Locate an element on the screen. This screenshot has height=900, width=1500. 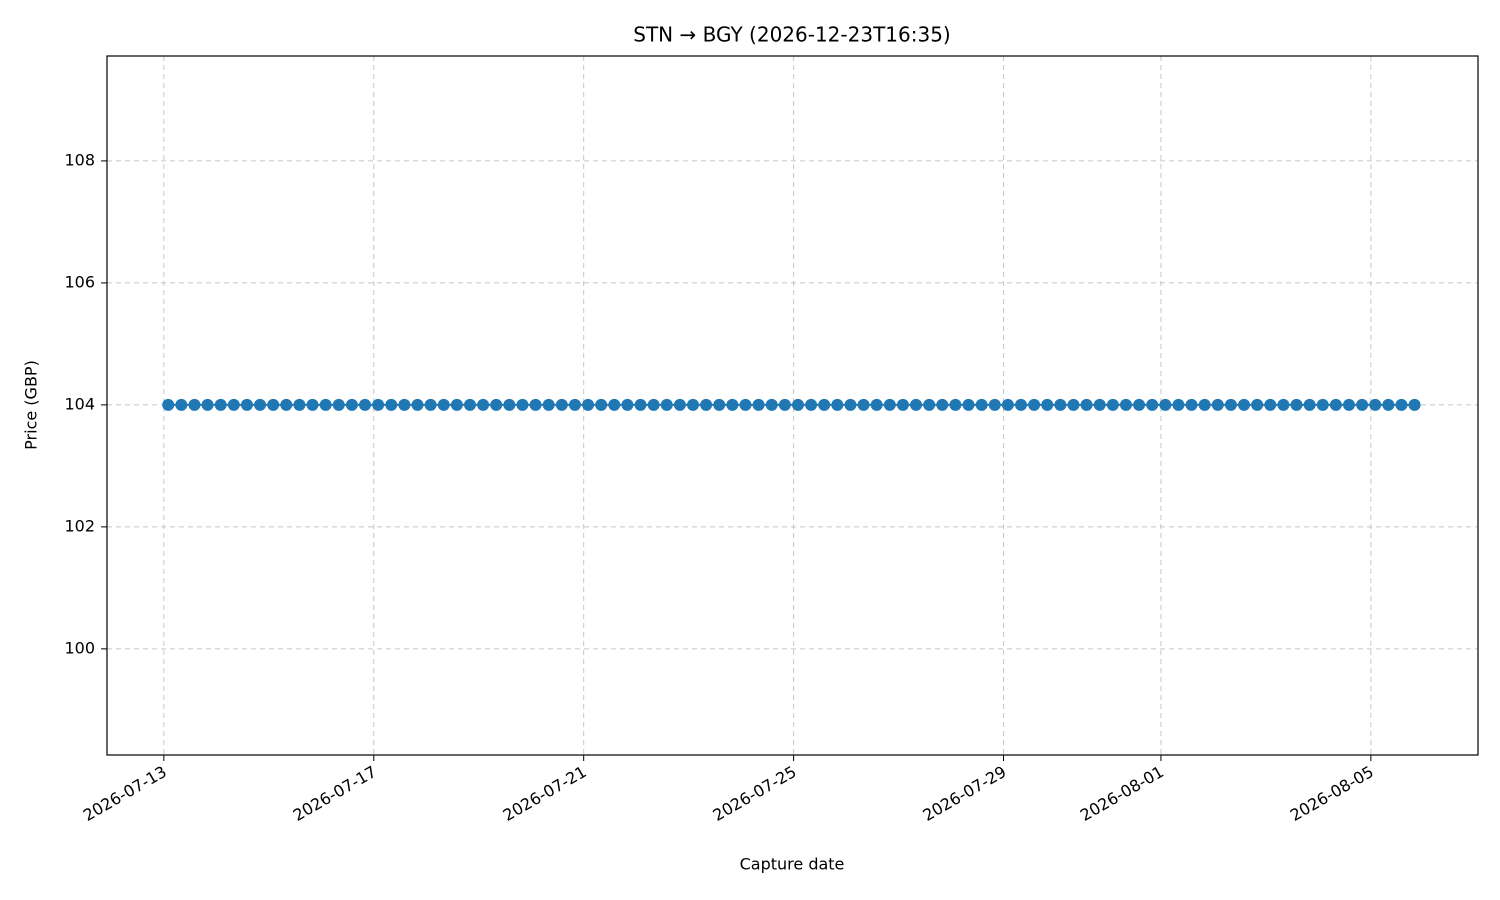
y-axis-label: Price (GBP) is located at coordinates (31, 405).